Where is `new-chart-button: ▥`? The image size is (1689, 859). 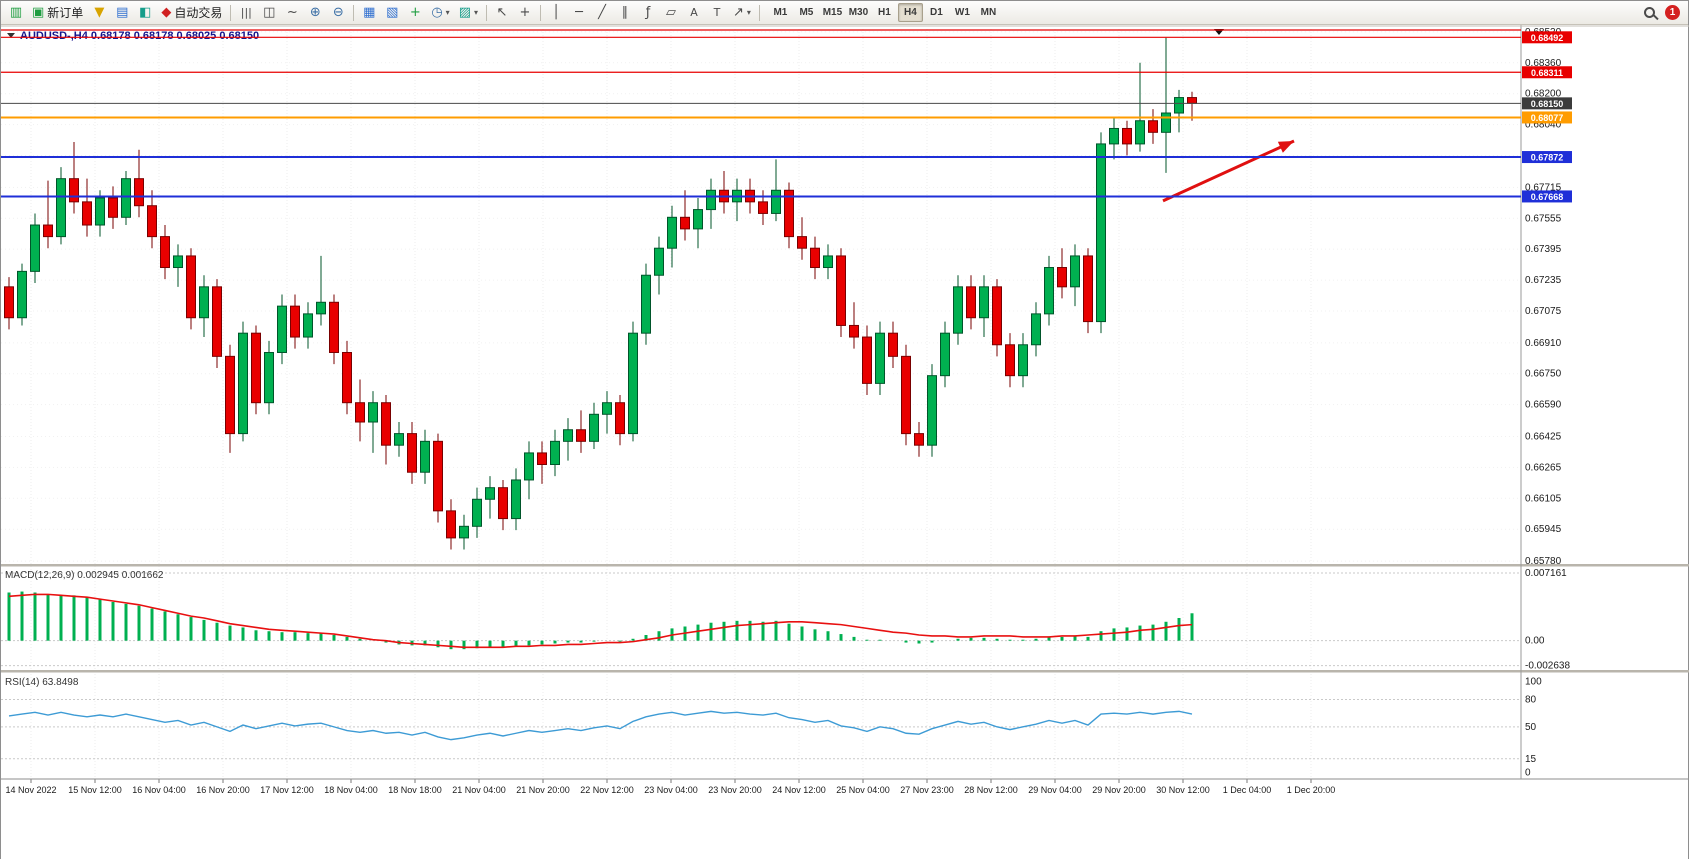
new-chart-button: ▥ is located at coordinates (16, 13).